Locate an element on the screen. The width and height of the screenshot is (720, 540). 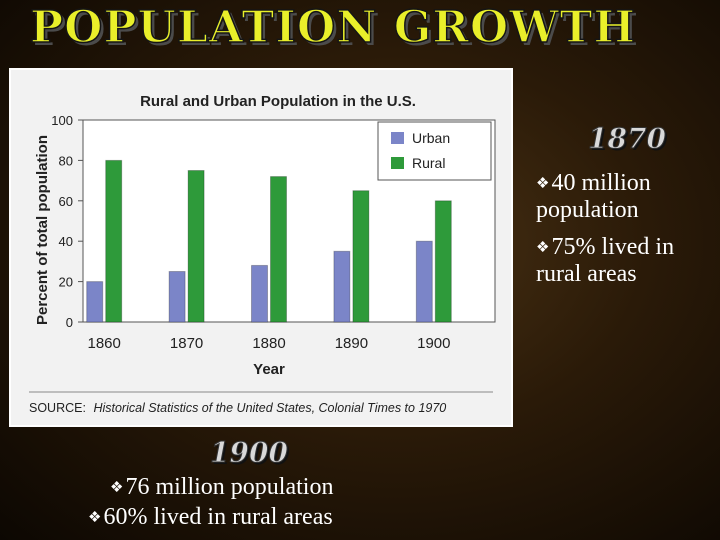
bar-rural-1900 is located at coordinates (443, 261).